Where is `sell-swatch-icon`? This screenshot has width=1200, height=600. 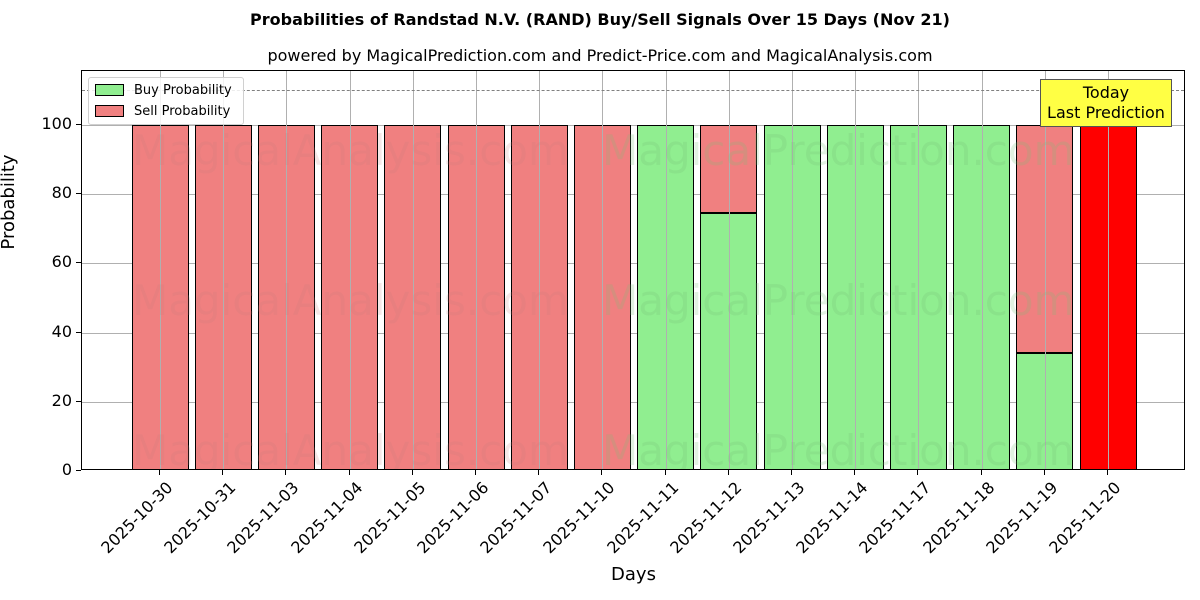 sell-swatch-icon is located at coordinates (109, 111).